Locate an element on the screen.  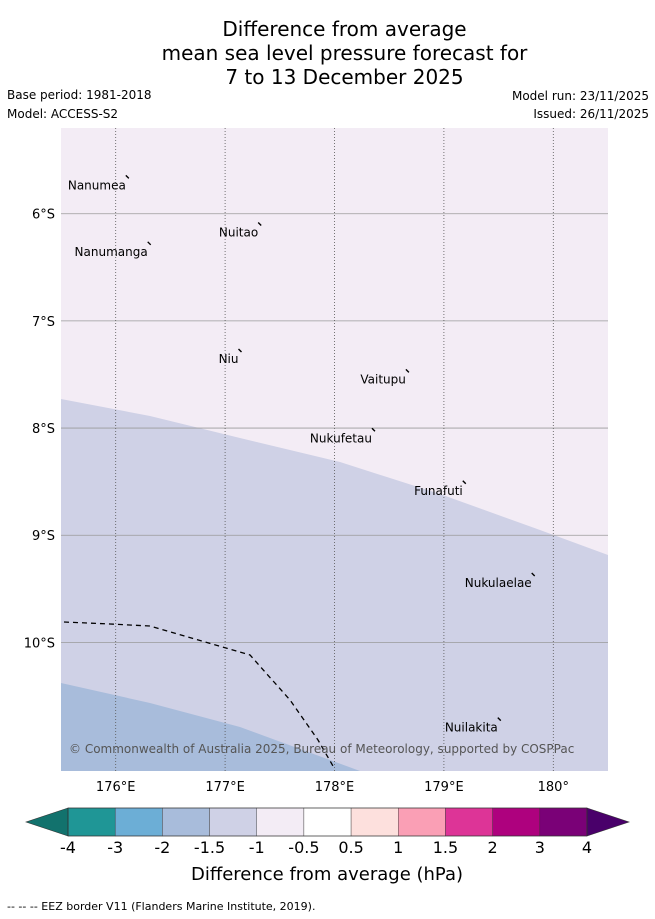
model-run-date: Model run: 23/11/2025 is located at coordinates (580, 96).